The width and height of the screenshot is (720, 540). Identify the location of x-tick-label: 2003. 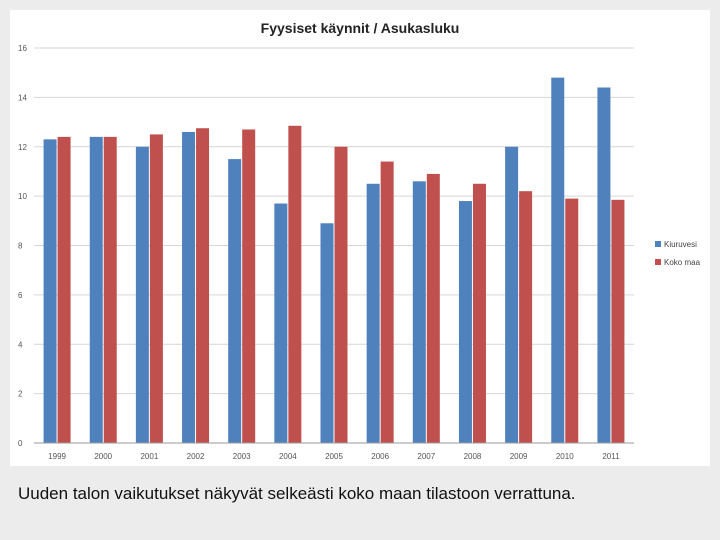
(242, 456).